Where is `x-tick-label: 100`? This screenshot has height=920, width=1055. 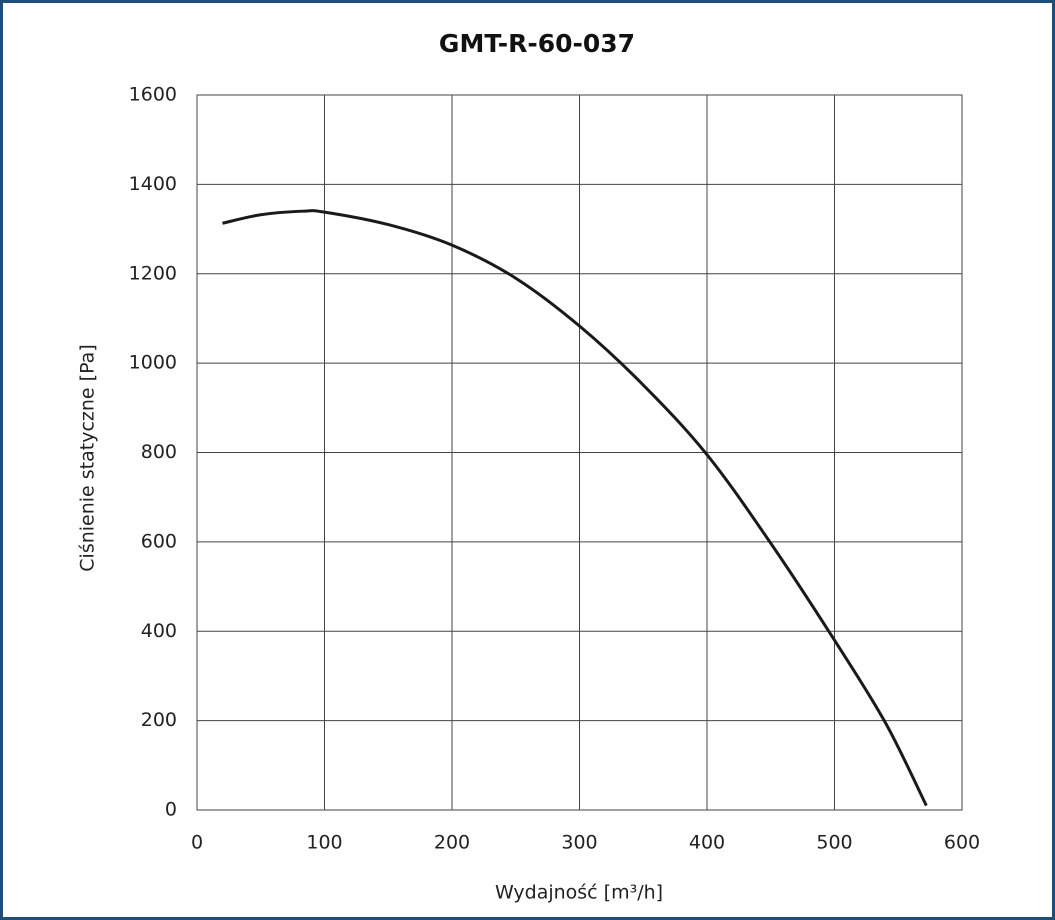
x-tick-label: 100 is located at coordinates (324, 843).